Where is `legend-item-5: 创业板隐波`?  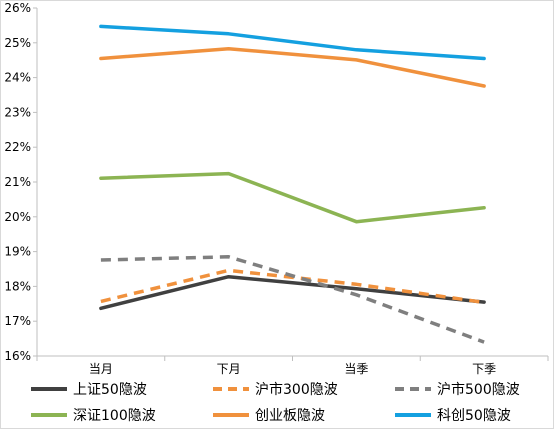 legend-item-5: 创业板隐波 is located at coordinates (269, 416).